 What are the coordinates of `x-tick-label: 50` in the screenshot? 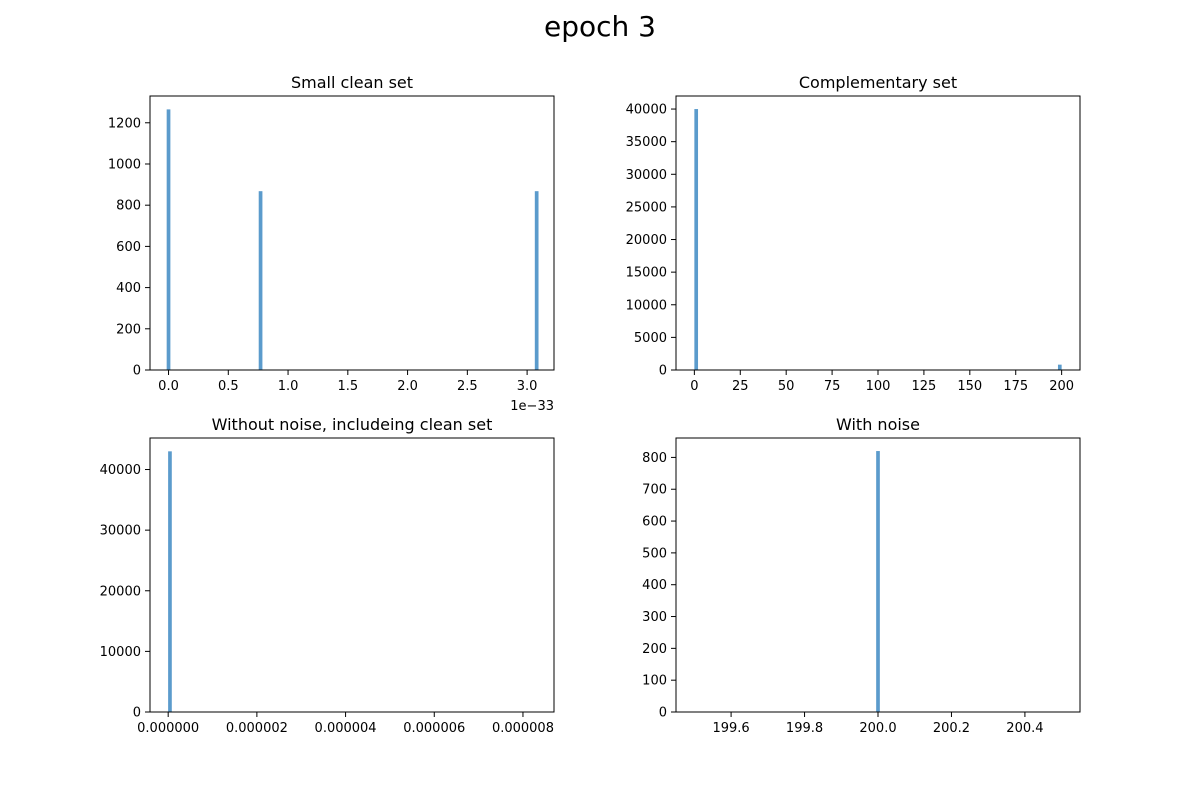 It's located at (786, 386).